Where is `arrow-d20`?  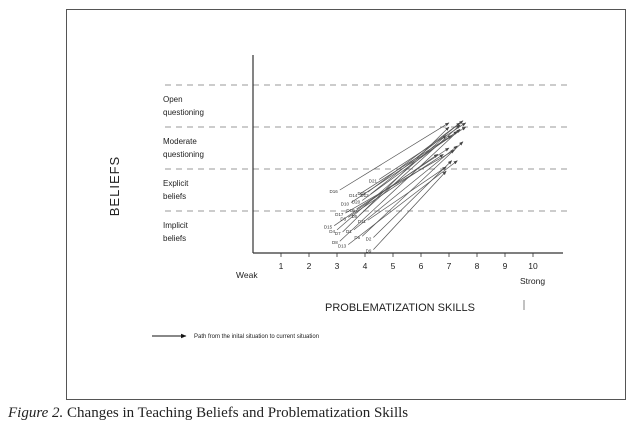
arrow-d20 is located at coordinates (409, 165).